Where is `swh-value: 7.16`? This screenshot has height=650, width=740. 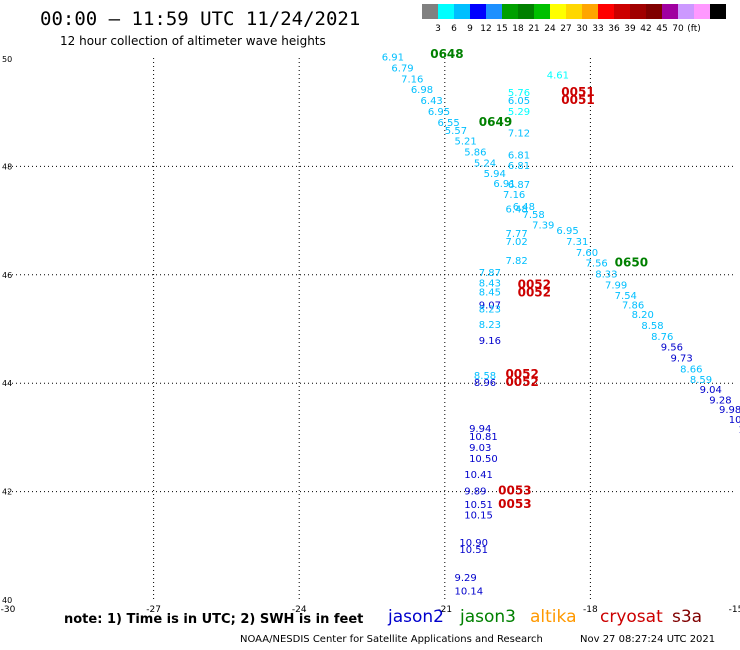 swh-value: 7.16 is located at coordinates (412, 79).